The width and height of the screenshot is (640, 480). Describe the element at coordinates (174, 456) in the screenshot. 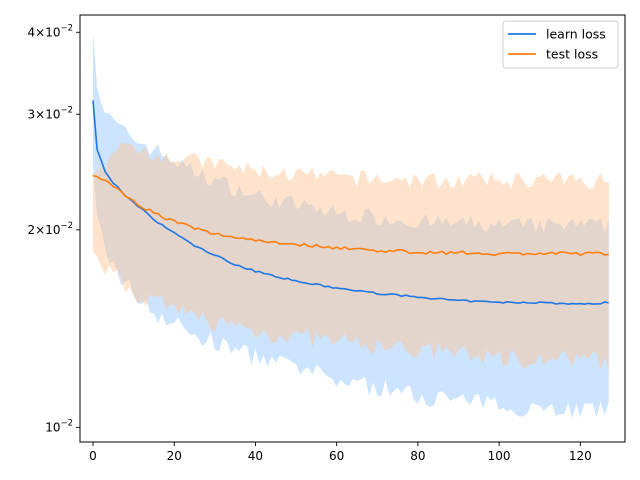

I see `x-tick-label: 20` at that location.